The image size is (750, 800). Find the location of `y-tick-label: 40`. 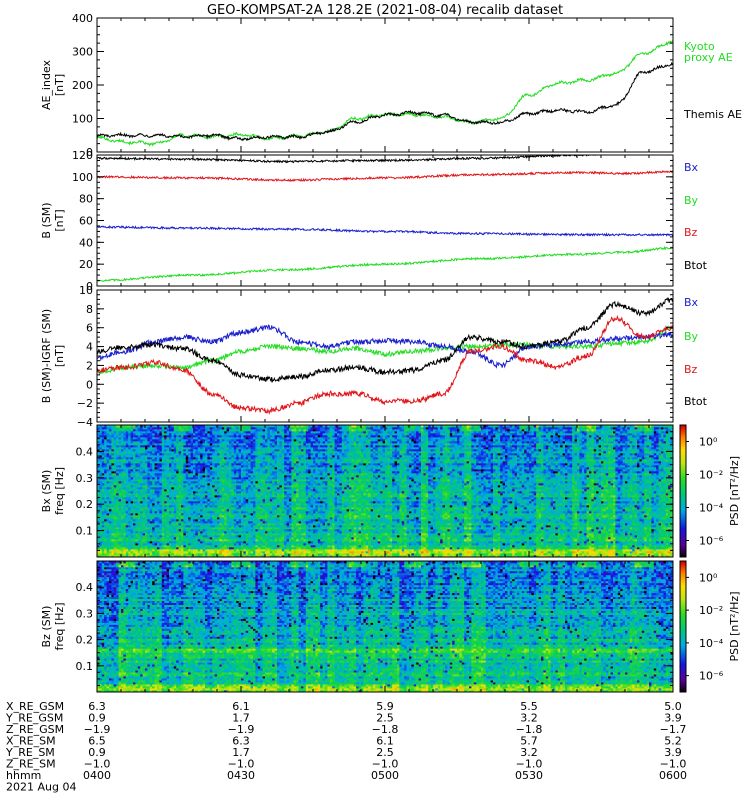

y-tick-label: 40 is located at coordinates (86, 242).